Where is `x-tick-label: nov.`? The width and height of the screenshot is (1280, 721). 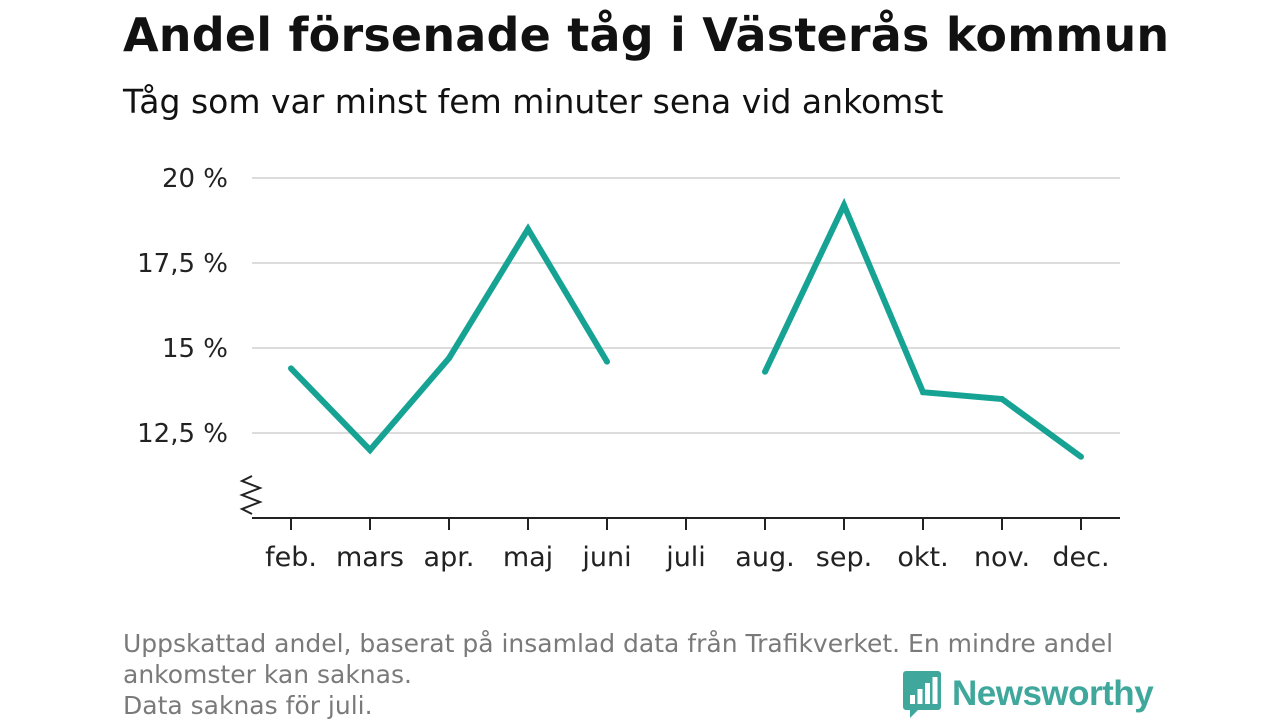 x-tick-label: nov. is located at coordinates (1002, 557).